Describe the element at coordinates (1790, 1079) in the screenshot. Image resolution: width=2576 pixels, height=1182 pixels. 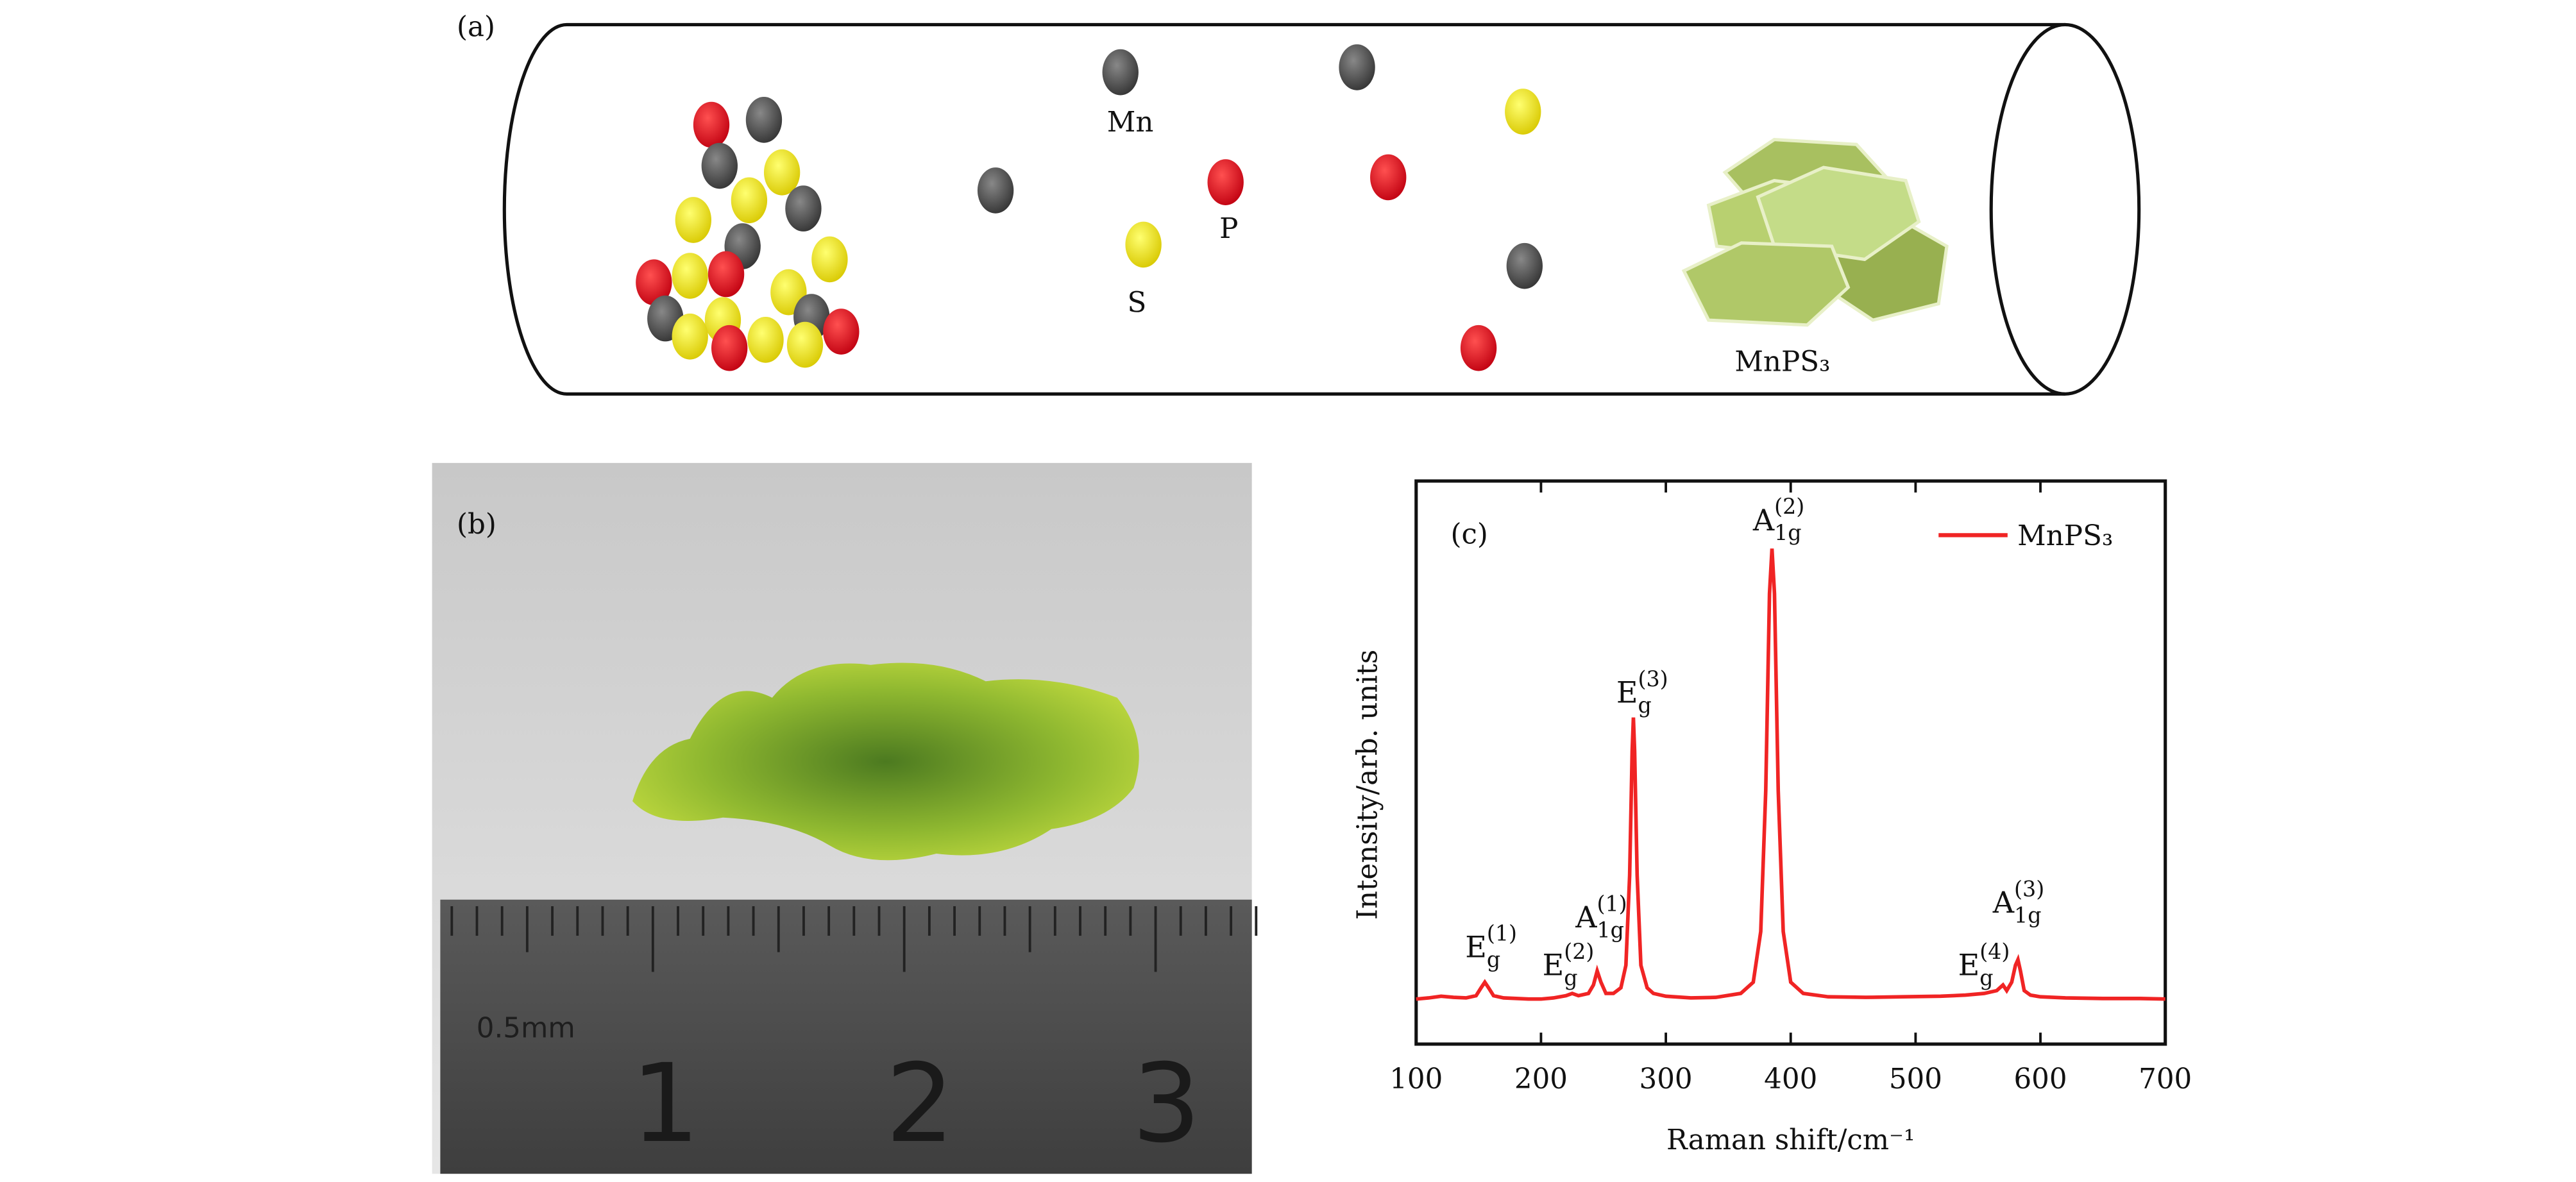
I see `x-tick-label: 400` at that location.